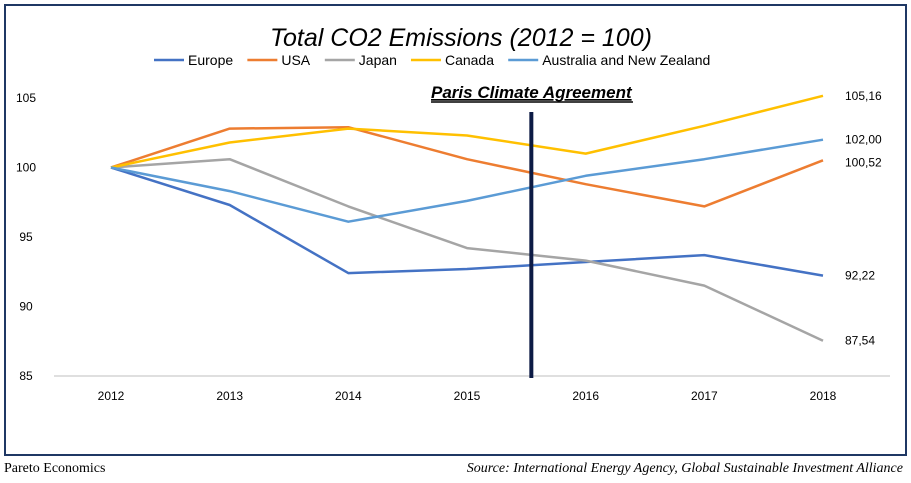 The image size is (911, 483). Describe the element at coordinates (210, 60) in the screenshot. I see `legend-entry: Europe` at that location.